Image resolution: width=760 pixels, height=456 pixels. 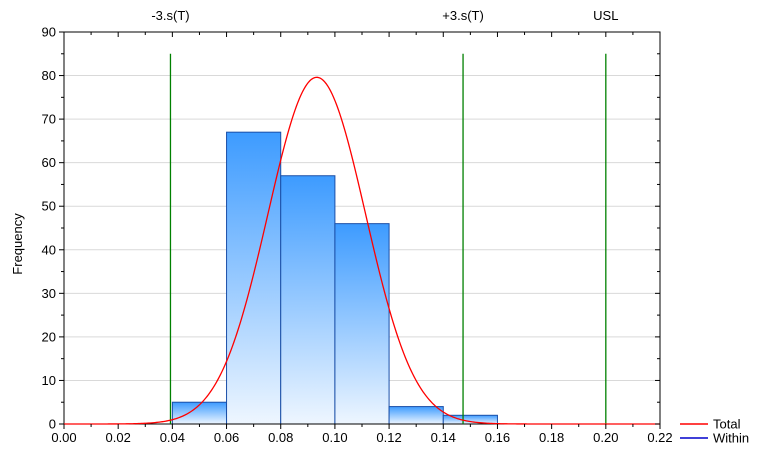 I want to click on x-tick-label-11: 0.22, so click(x=659, y=437).